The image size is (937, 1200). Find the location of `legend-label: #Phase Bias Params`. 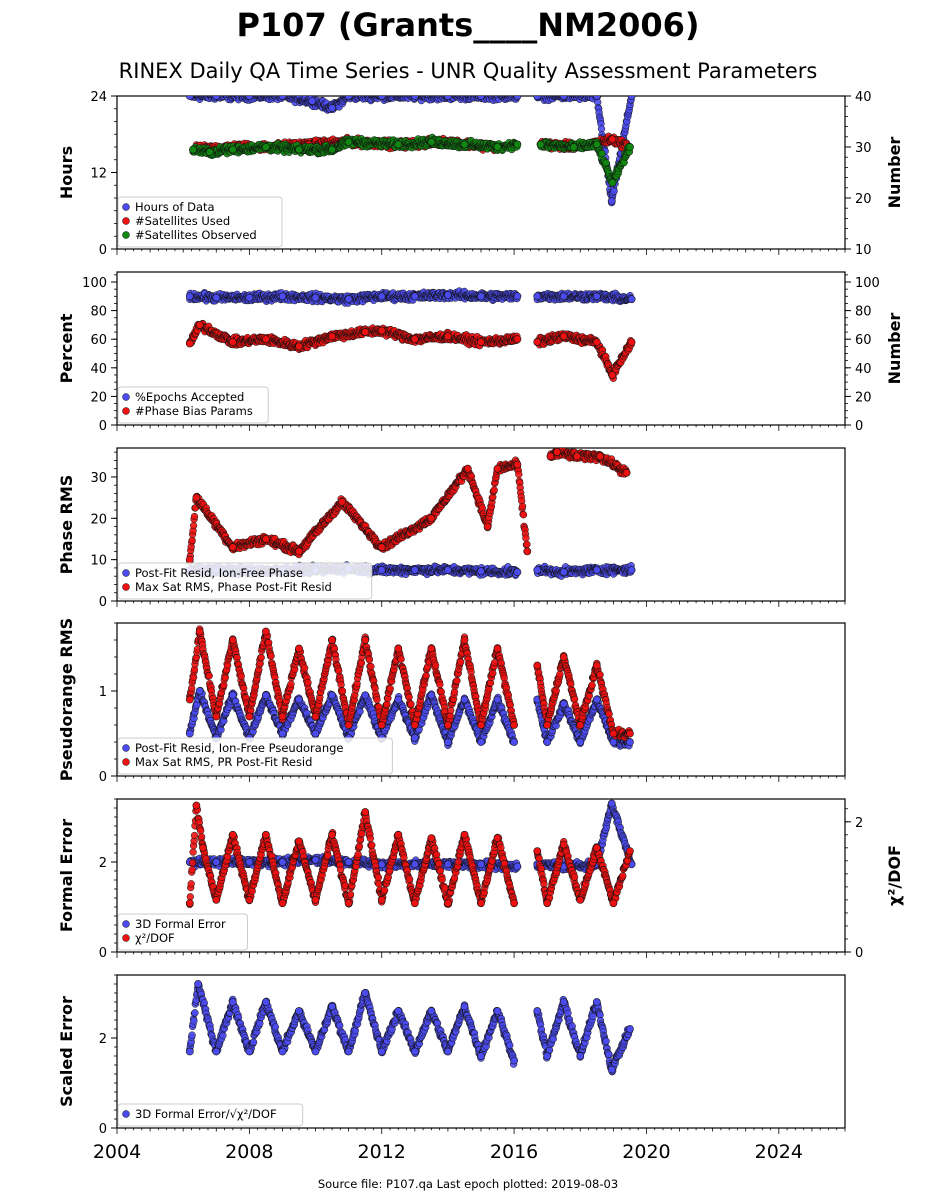

legend-label: #Phase Bias Params is located at coordinates (194, 411).